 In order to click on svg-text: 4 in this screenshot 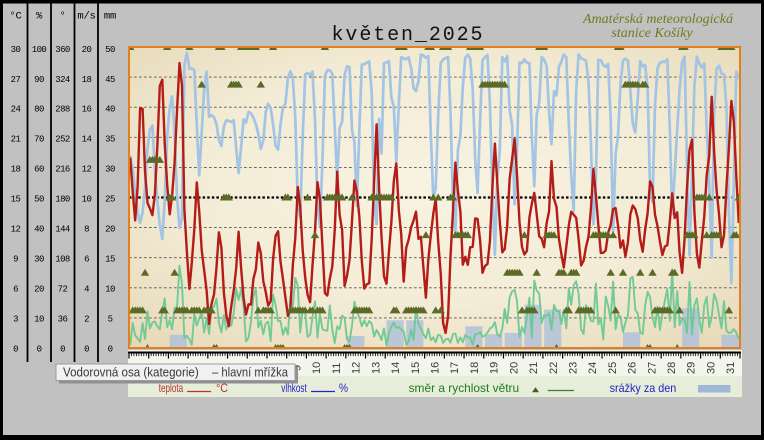, I will do `click(86, 289)`.